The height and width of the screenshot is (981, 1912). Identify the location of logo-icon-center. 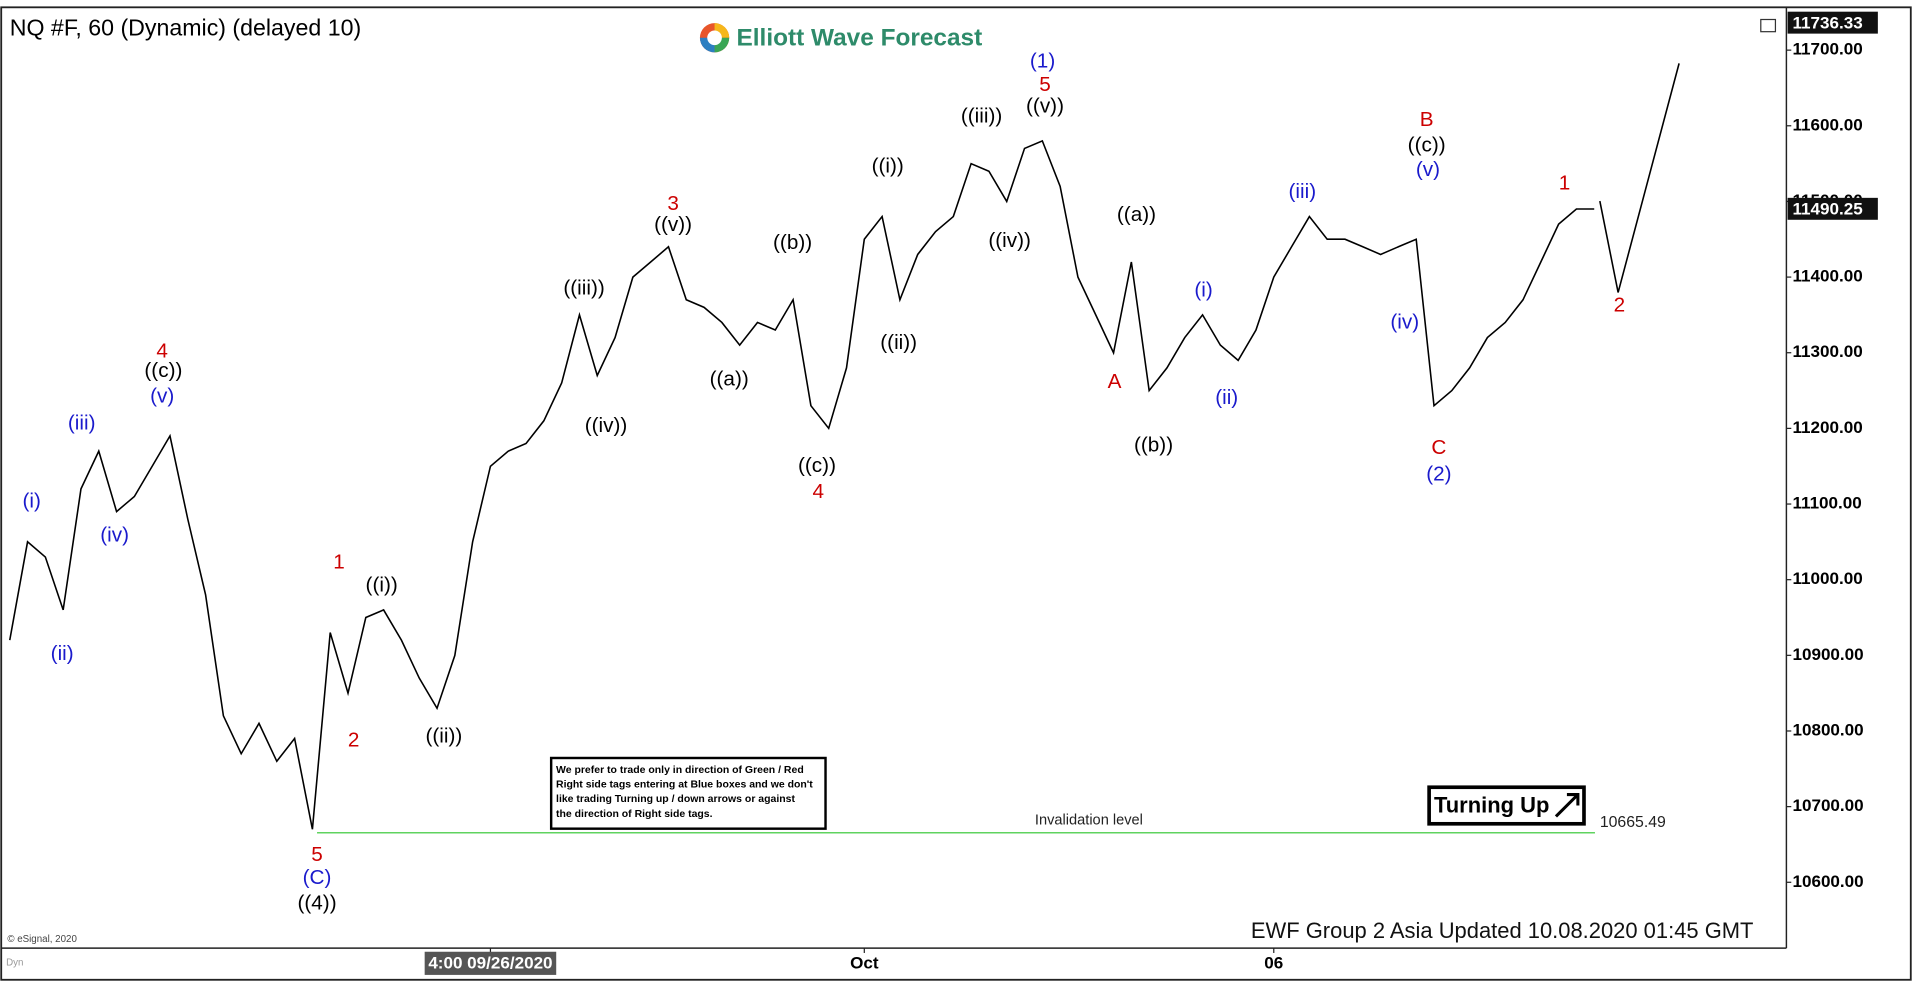
(714, 38).